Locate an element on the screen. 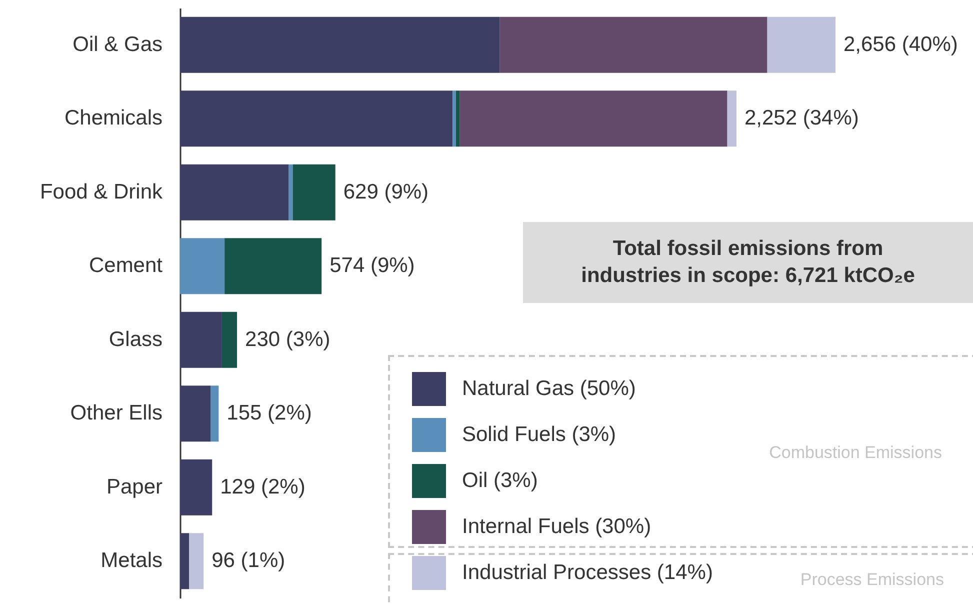 This screenshot has width=973, height=605. legend-label: Oil (3%) is located at coordinates (500, 480).